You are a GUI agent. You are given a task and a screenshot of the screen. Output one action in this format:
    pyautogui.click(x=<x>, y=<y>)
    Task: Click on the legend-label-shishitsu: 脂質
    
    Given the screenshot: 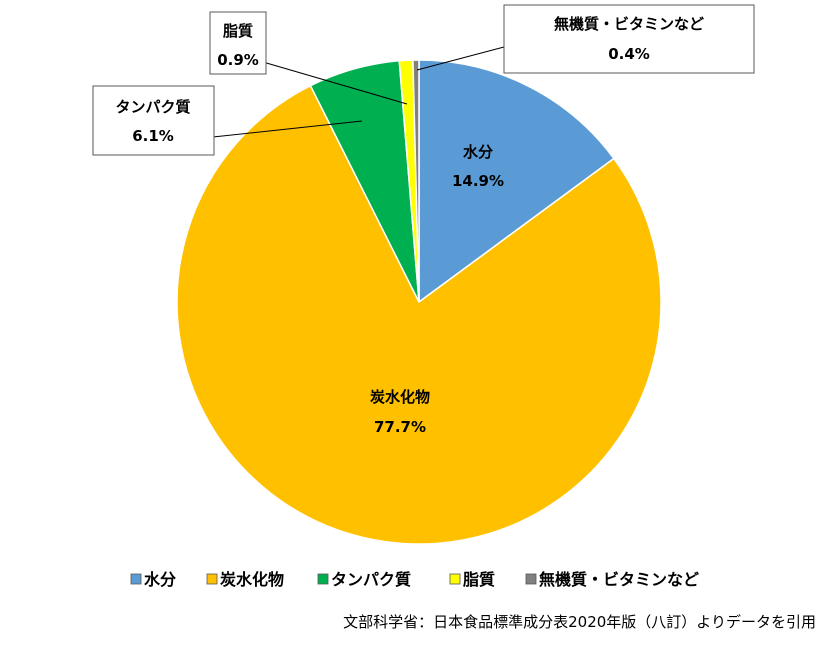 What is the action you would take?
    pyautogui.click(x=479, y=579)
    